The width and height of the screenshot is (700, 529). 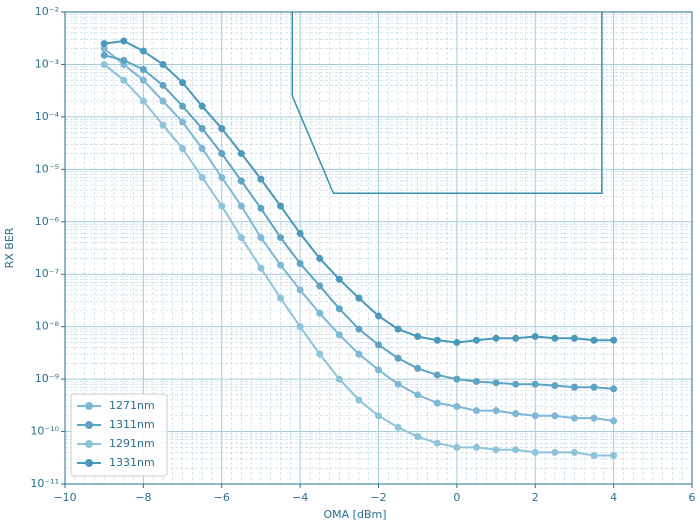 What do you see at coordinates (47, 63) in the screenshot?
I see `y-tick-label: 10⁻³` at bounding box center [47, 63].